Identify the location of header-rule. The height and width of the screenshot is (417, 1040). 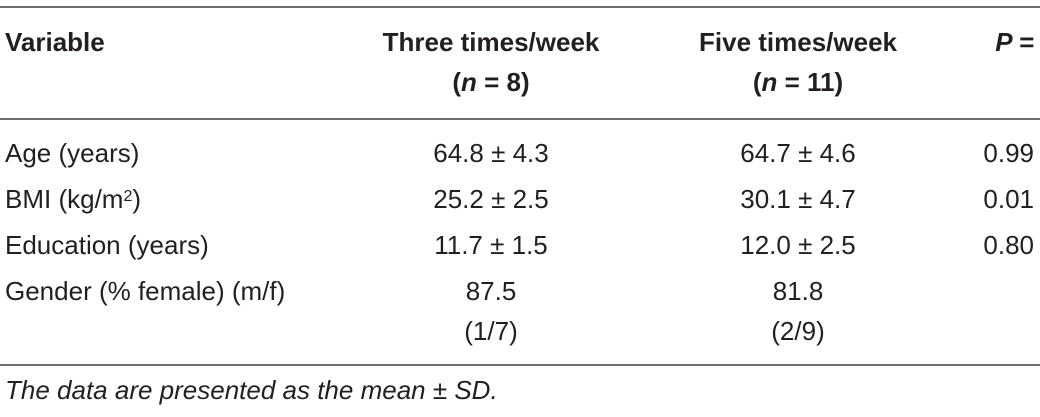
(520, 119).